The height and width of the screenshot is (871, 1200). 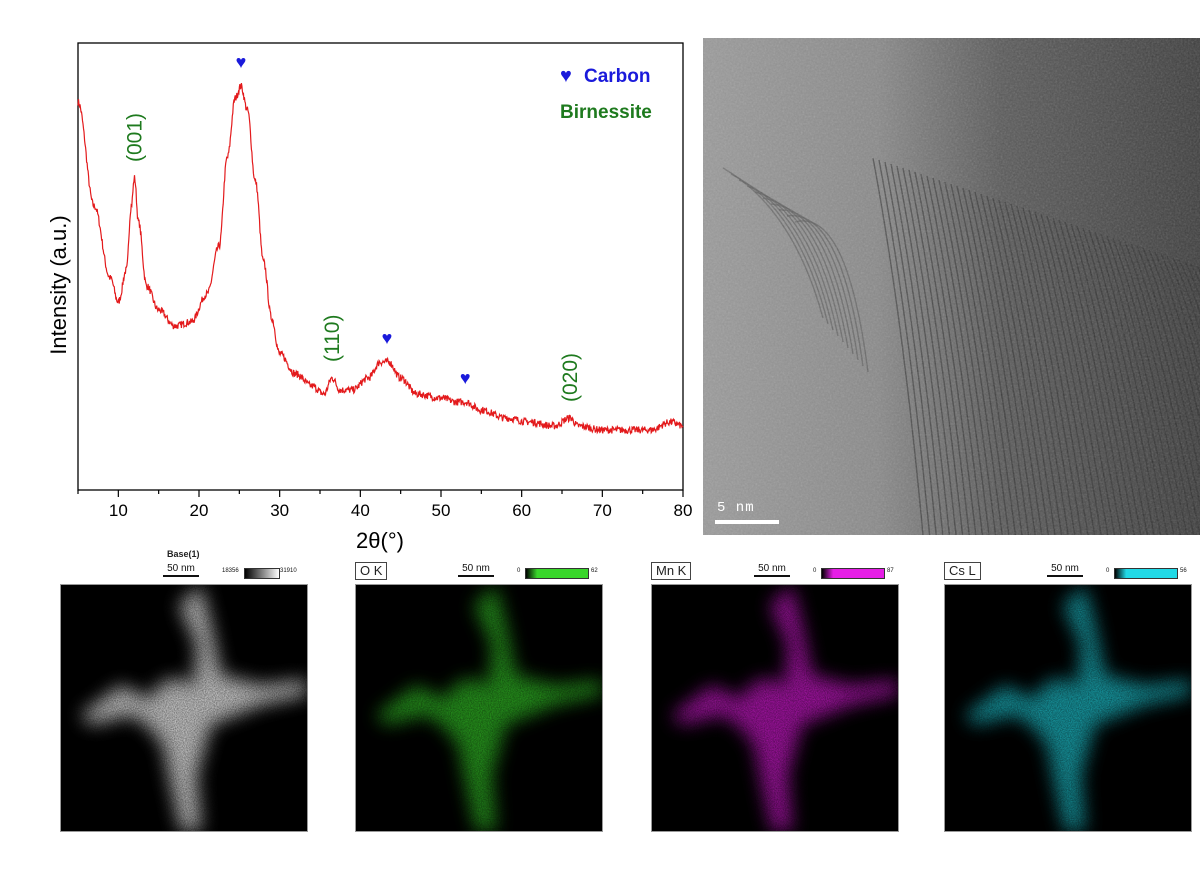 What do you see at coordinates (118, 510) in the screenshot?
I see `x-tick-label: 10` at bounding box center [118, 510].